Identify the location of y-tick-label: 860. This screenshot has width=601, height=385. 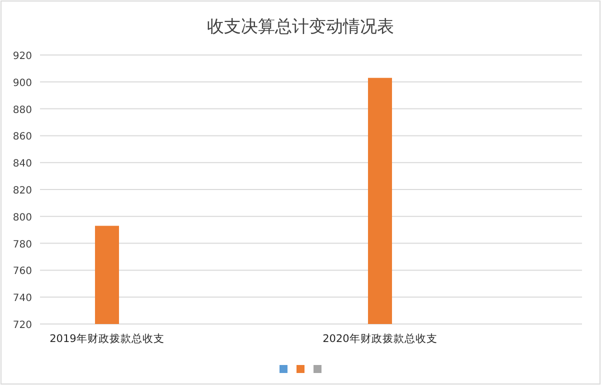
(22, 137).